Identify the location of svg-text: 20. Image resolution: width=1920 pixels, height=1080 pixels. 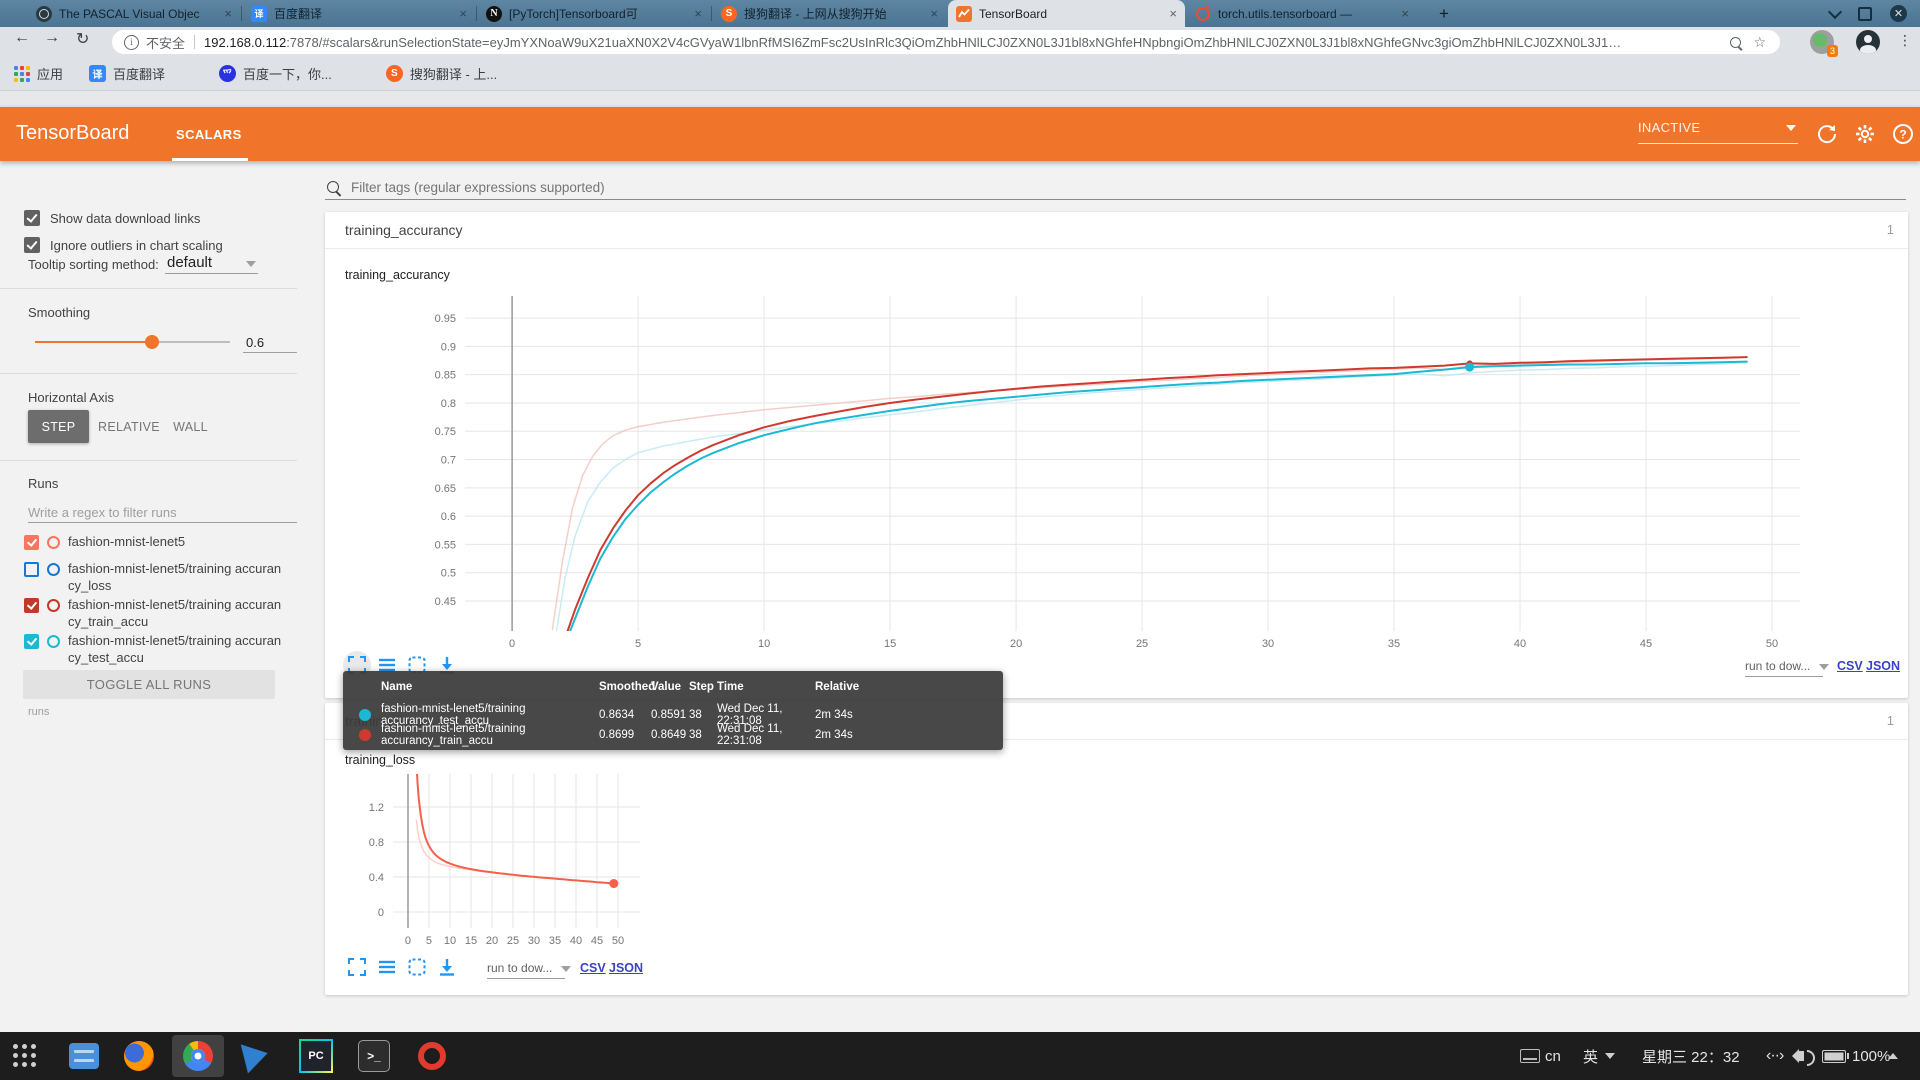
(1016, 644).